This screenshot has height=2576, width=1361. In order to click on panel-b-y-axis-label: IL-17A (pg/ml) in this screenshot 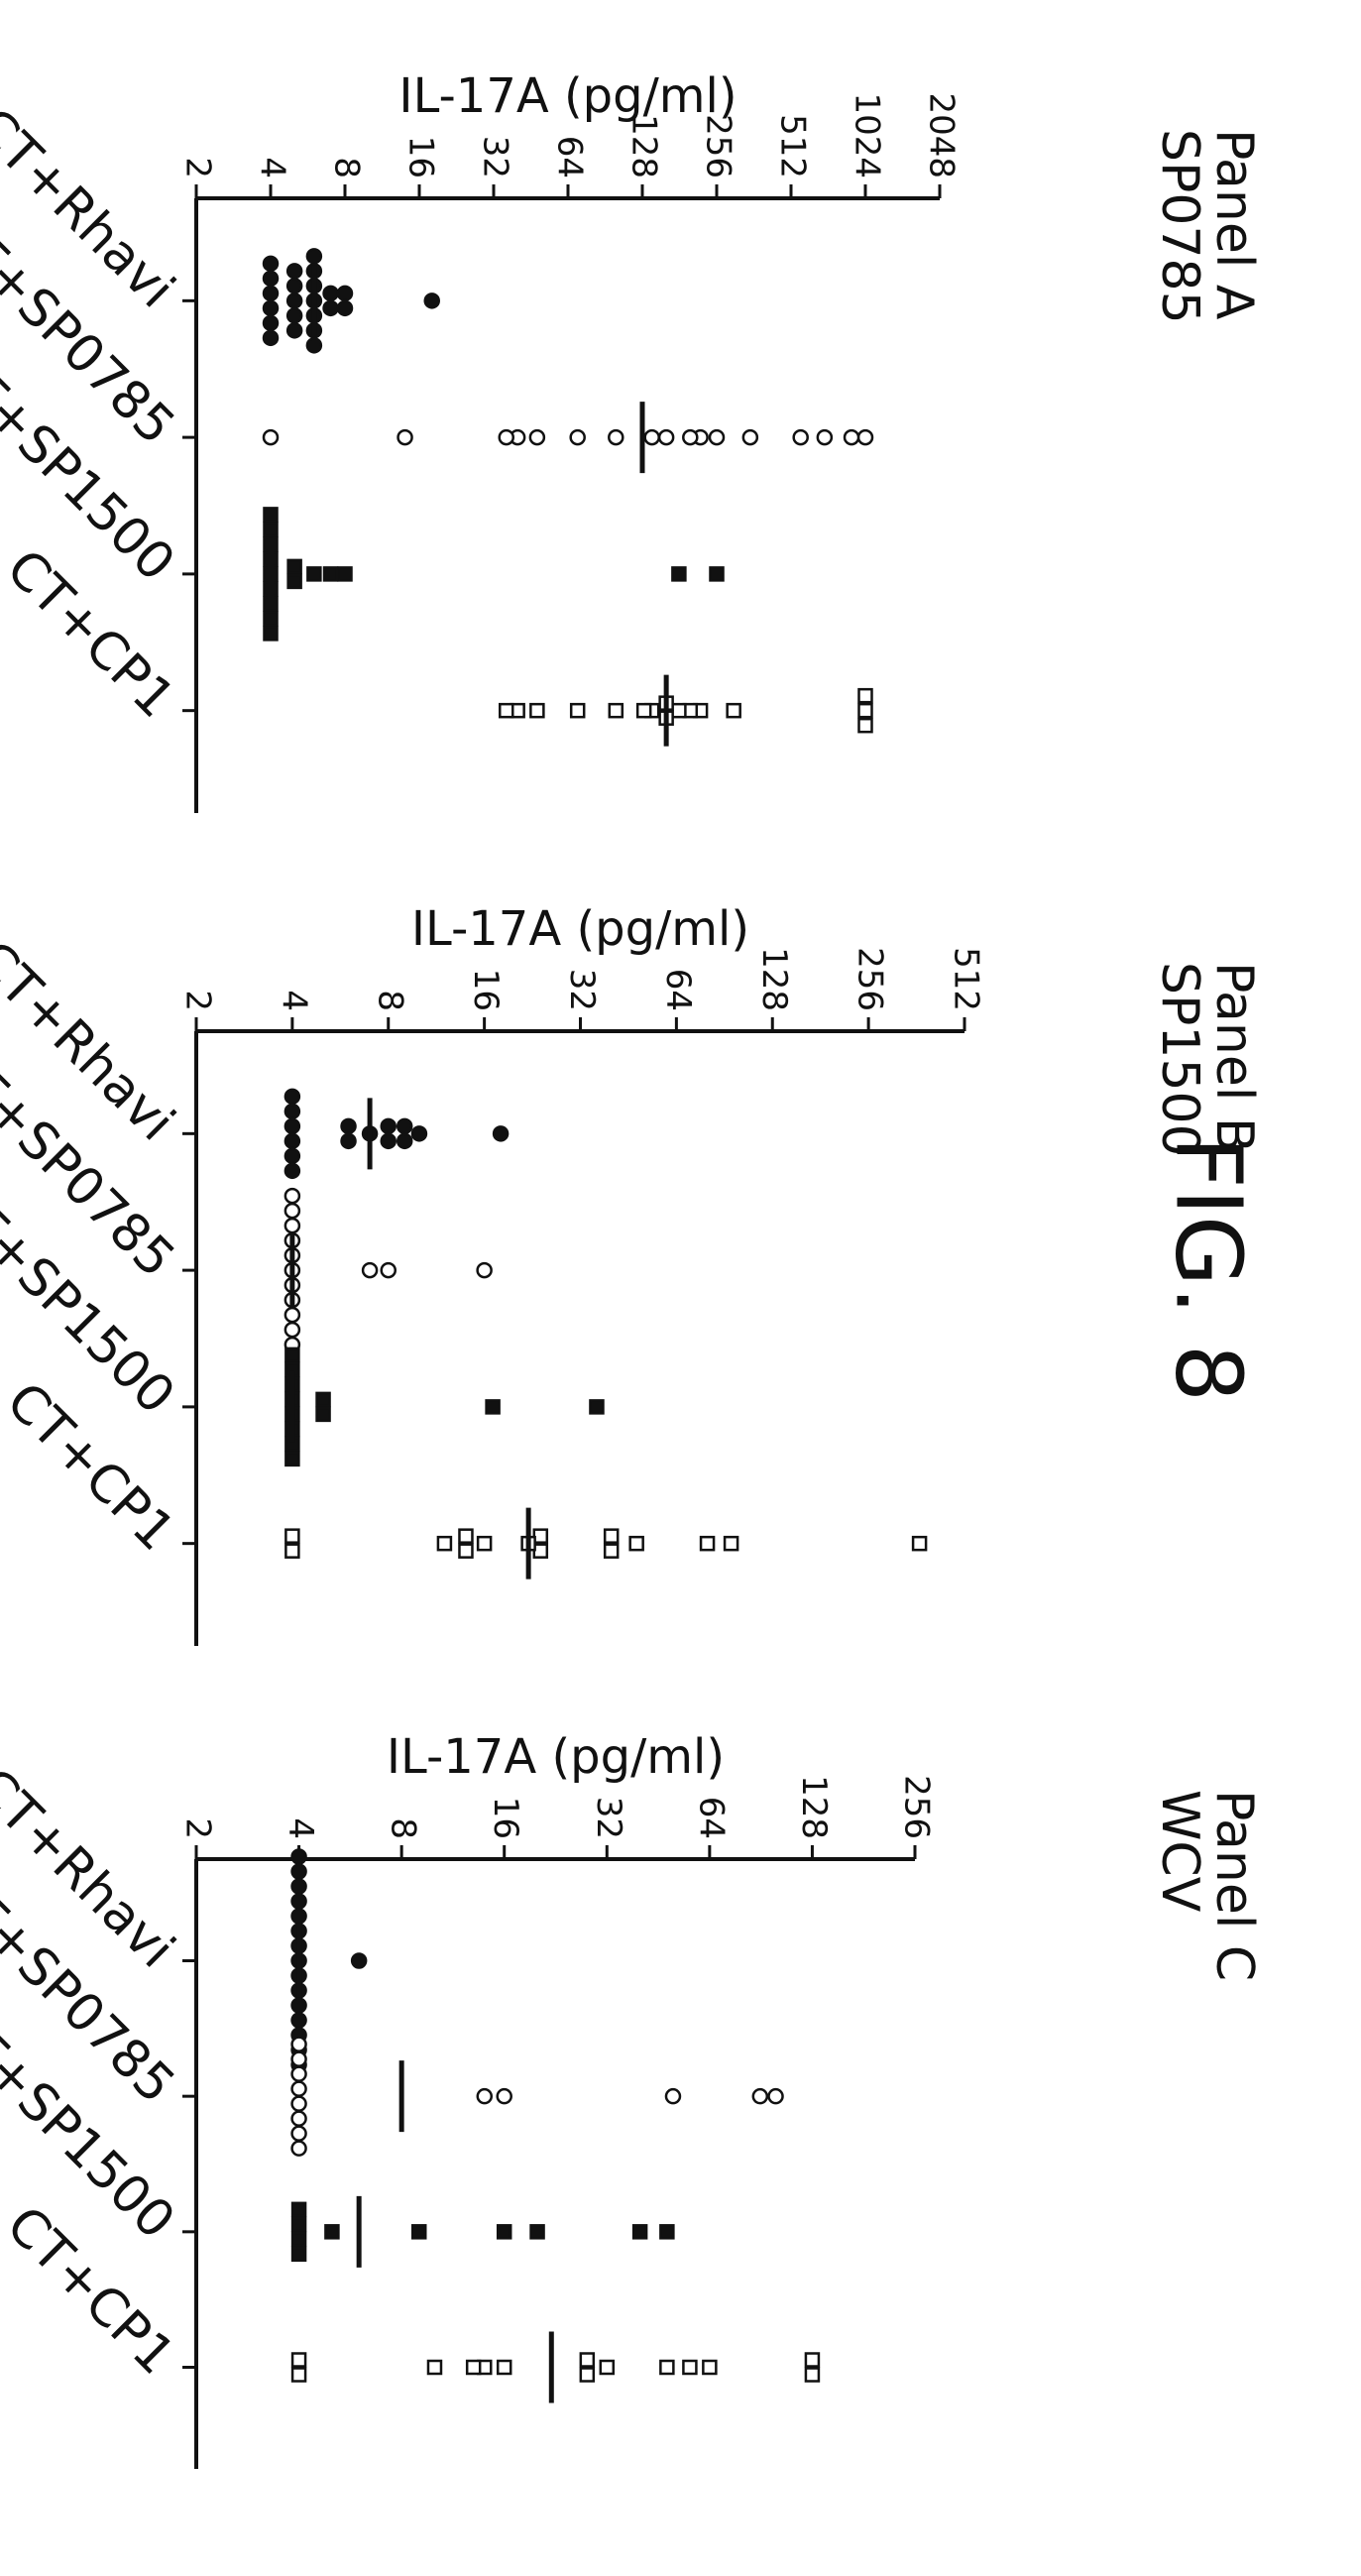, I will do `click(580, 929)`.